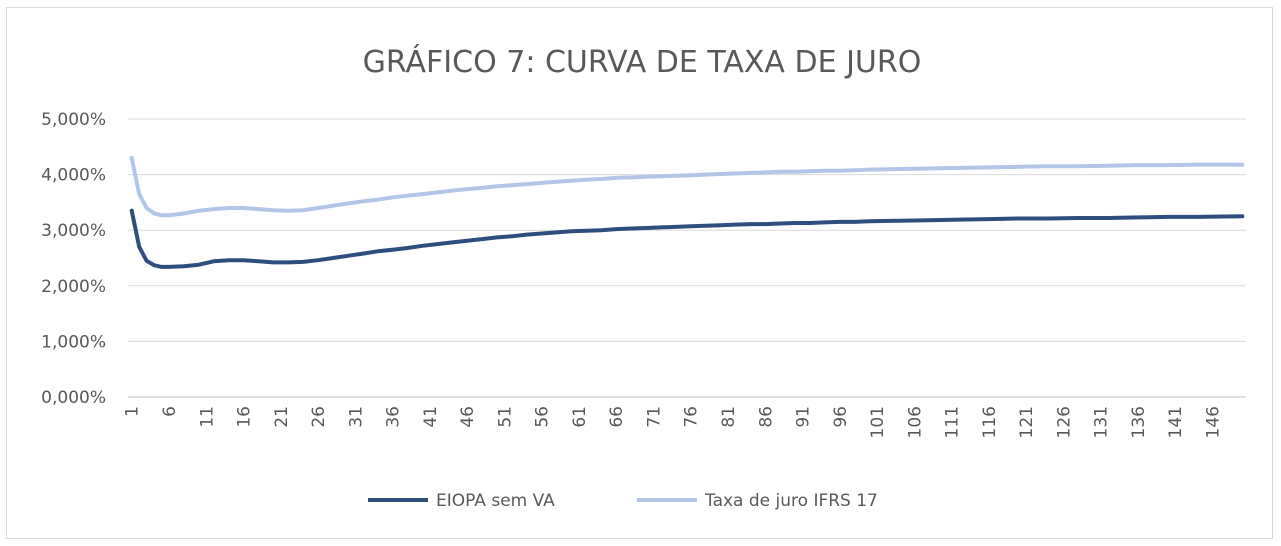  Describe the element at coordinates (73, 231) in the screenshot. I see `y-tick-label: 3,000%` at that location.